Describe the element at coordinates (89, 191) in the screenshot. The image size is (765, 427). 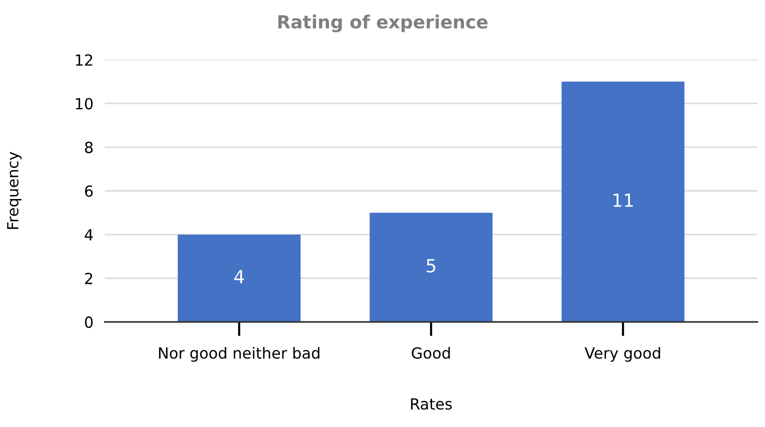
I see `y-tick-label: 6` at that location.